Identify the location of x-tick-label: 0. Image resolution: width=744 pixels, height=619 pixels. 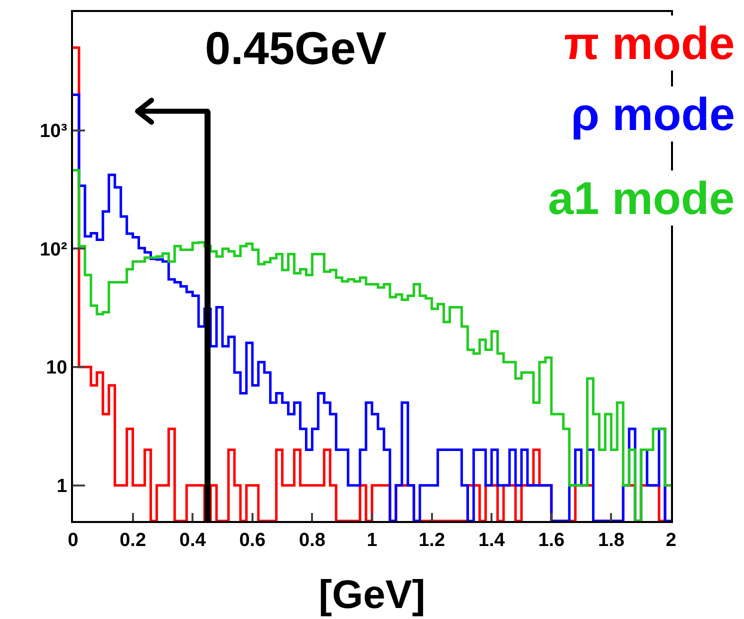
(73, 540).